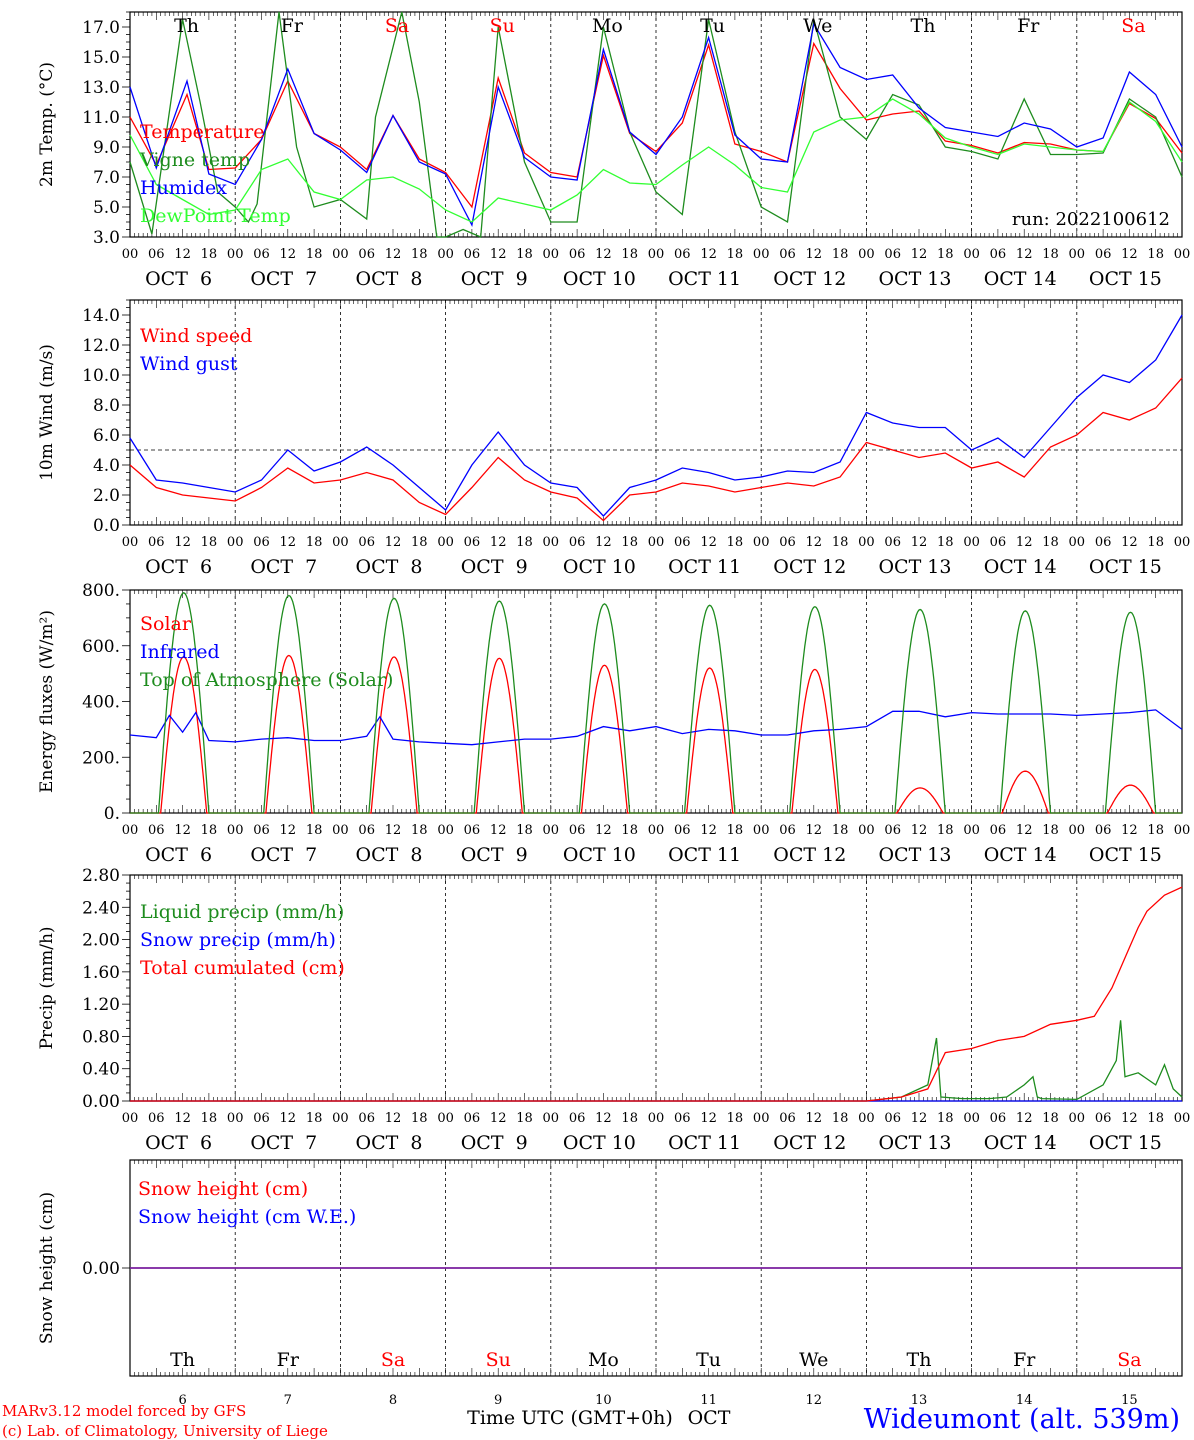 This screenshot has width=1194, height=1440. What do you see at coordinates (389, 855) in the screenshot?
I see `date-label: OCT 8` at bounding box center [389, 855].